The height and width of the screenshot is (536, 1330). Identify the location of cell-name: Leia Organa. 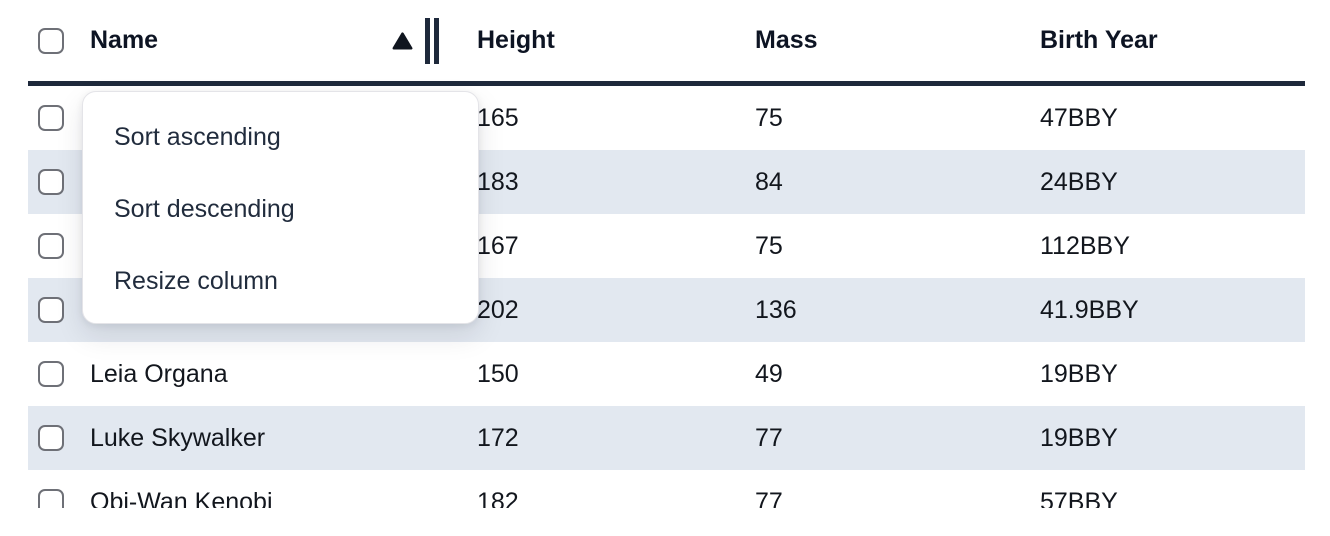
(159, 373).